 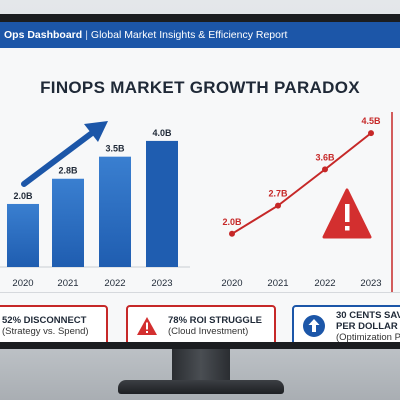 I want to click on trend-value-label: 2.0B, so click(x=232, y=222).